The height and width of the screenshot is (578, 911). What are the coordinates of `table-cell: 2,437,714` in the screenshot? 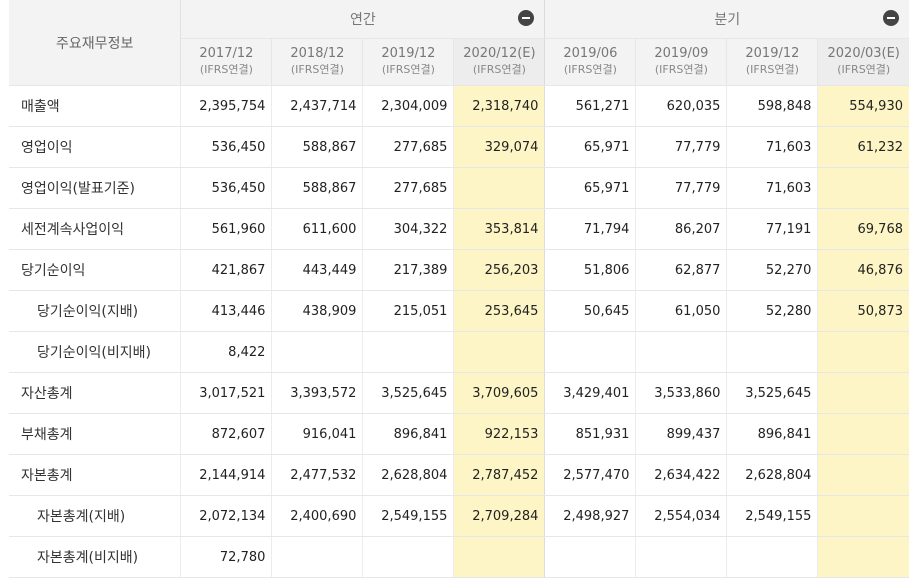 It's located at (317, 106).